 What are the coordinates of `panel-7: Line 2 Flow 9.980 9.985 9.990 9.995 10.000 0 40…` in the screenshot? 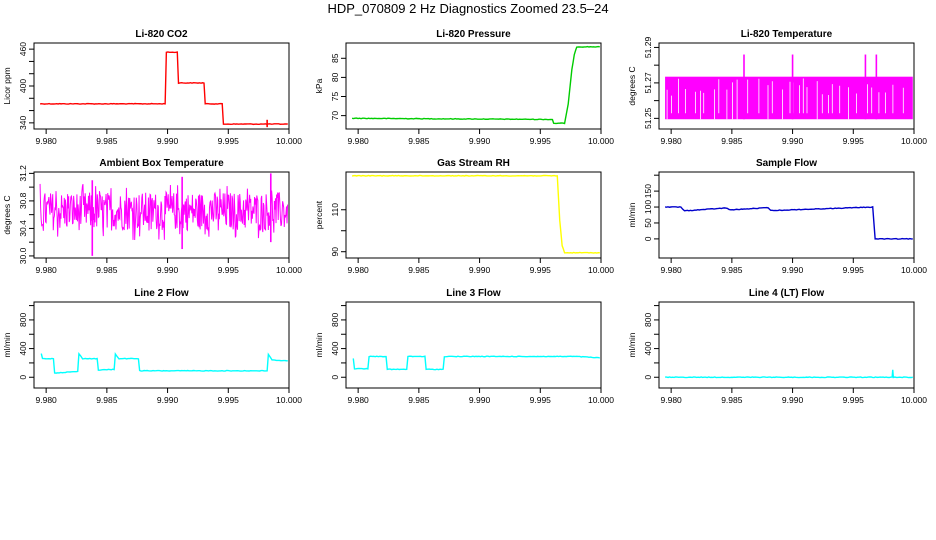 It's located at (152, 346).